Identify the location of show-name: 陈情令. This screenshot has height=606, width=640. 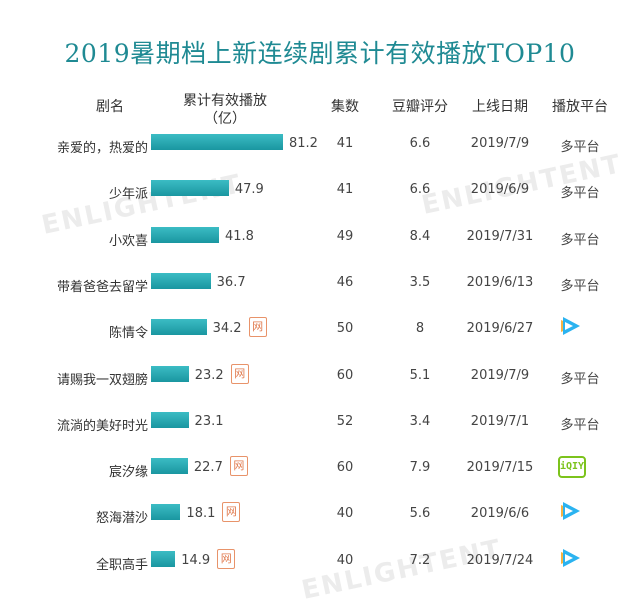
(128, 334).